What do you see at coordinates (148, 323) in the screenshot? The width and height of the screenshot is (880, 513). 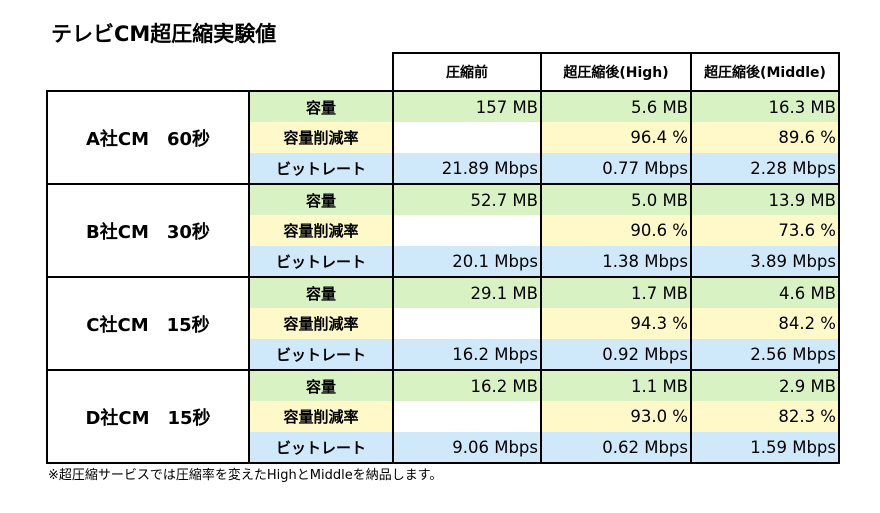 I see `company-label: C社CM 15秒` at bounding box center [148, 323].